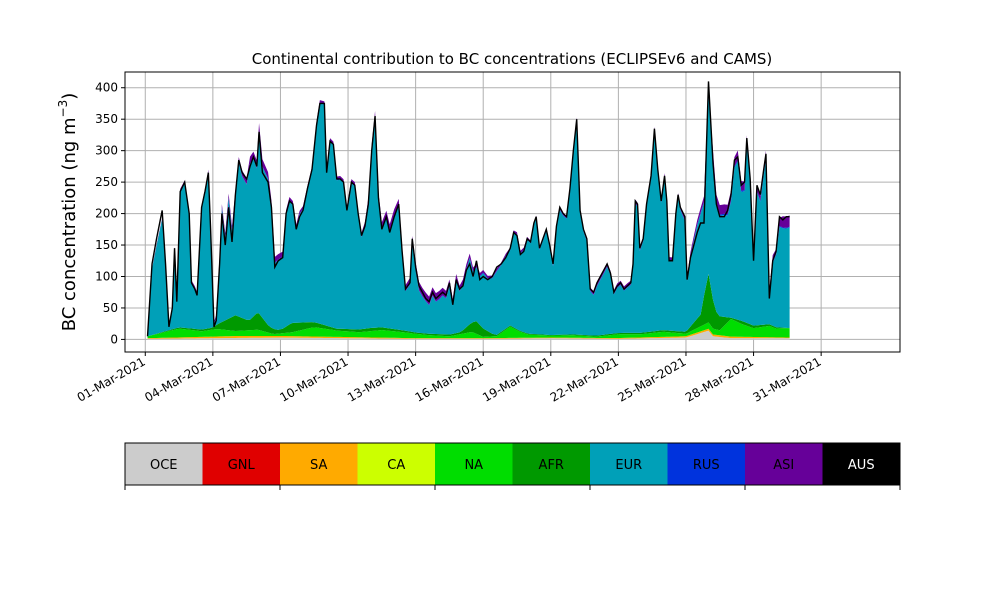  I want to click on legend-label: CA, so click(396, 465).